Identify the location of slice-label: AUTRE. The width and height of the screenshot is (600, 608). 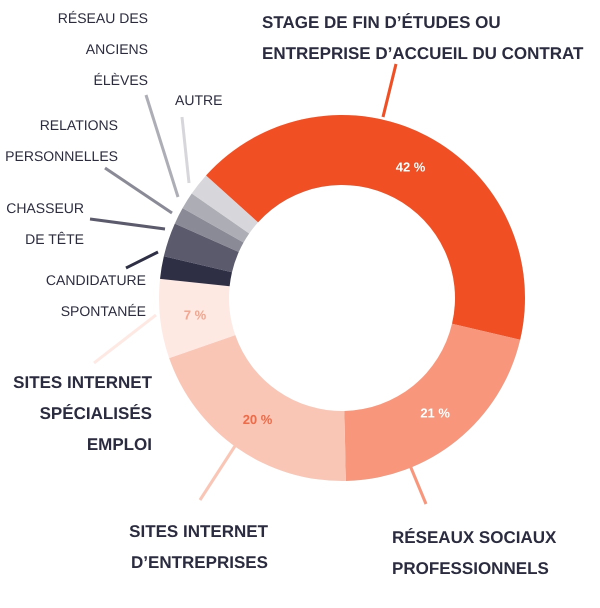
(198, 100).